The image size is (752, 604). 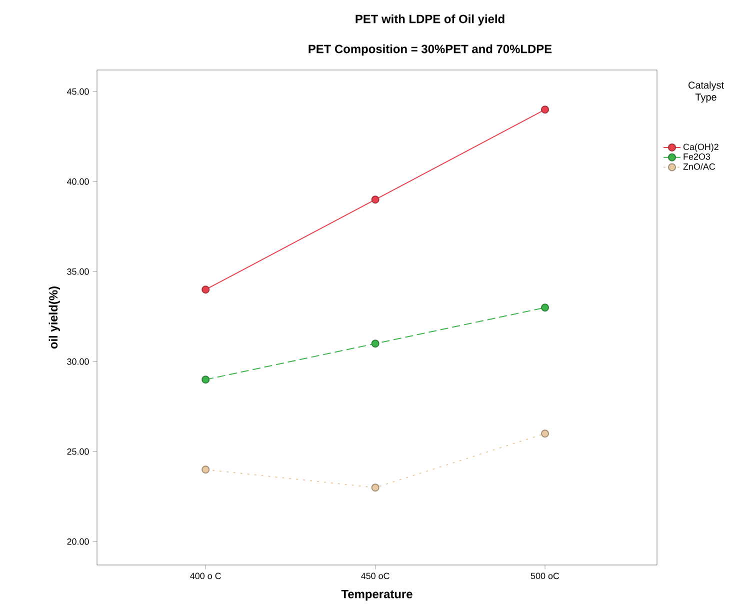 I want to click on x-tick-label: 500 oC, so click(x=545, y=576).